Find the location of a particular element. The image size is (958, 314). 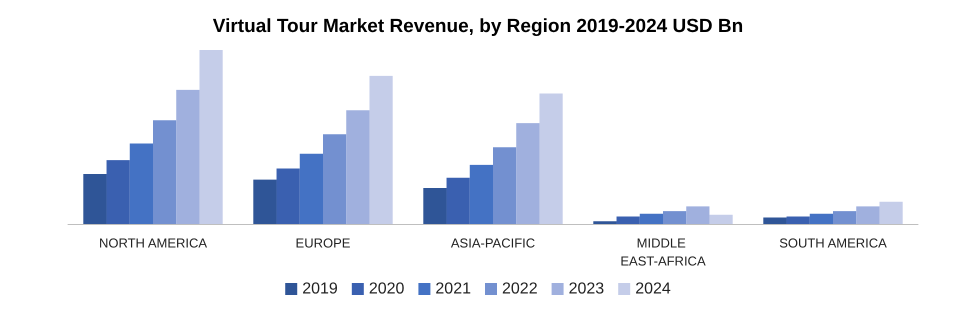

legend-label: 2024 is located at coordinates (653, 289).